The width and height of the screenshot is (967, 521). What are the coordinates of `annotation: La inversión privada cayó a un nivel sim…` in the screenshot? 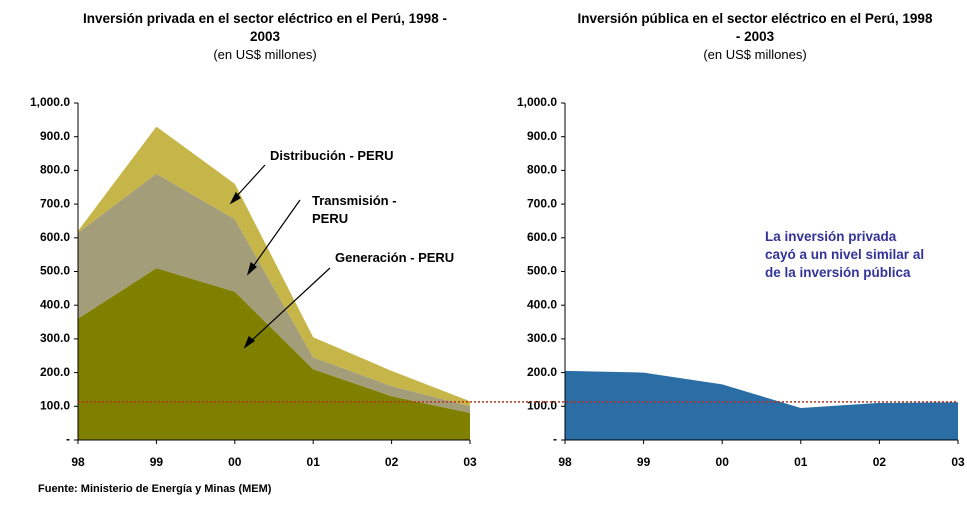 It's located at (845, 254).